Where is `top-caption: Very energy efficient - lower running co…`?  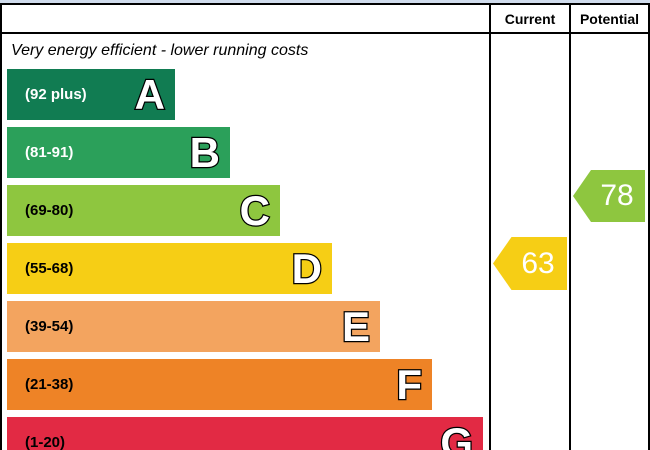
top-caption: Very energy efficient - lower running co… is located at coordinates (160, 50).